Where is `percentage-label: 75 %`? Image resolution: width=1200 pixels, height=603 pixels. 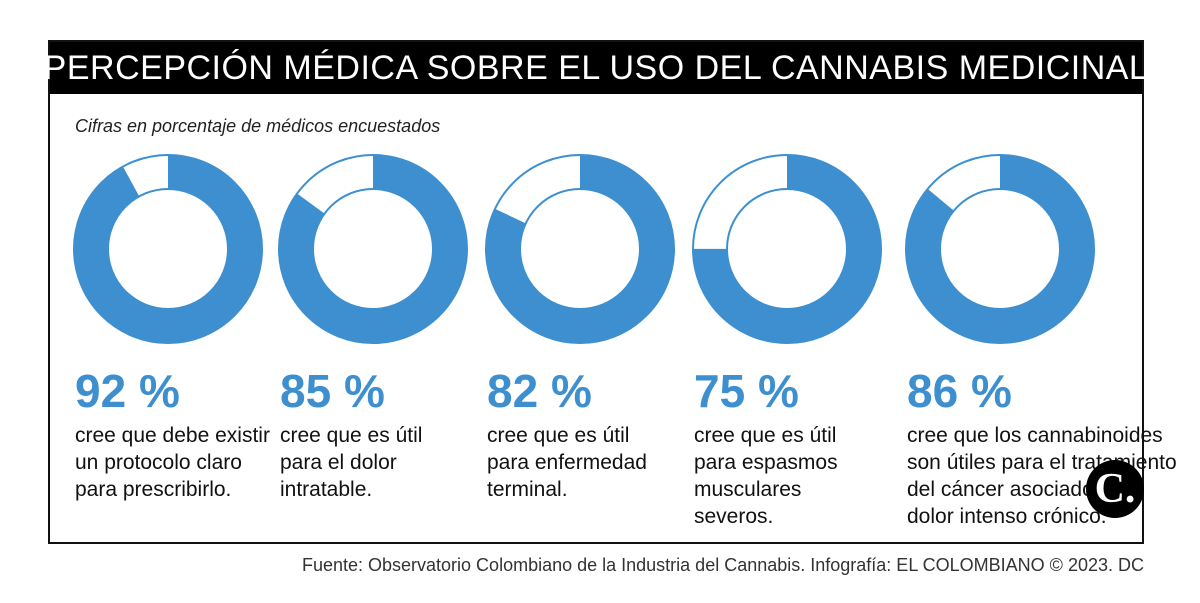 percentage-label: 75 % is located at coordinates (746, 391).